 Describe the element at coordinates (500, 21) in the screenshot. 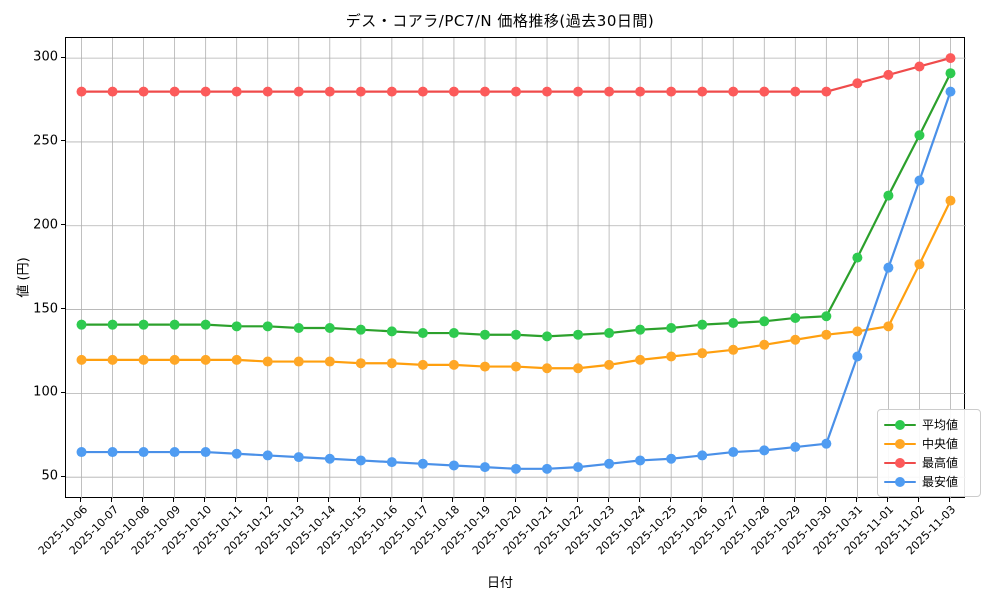

I see `page-title: デス・コアラ/PC7/N 価格推移(過去30日間)` at that location.